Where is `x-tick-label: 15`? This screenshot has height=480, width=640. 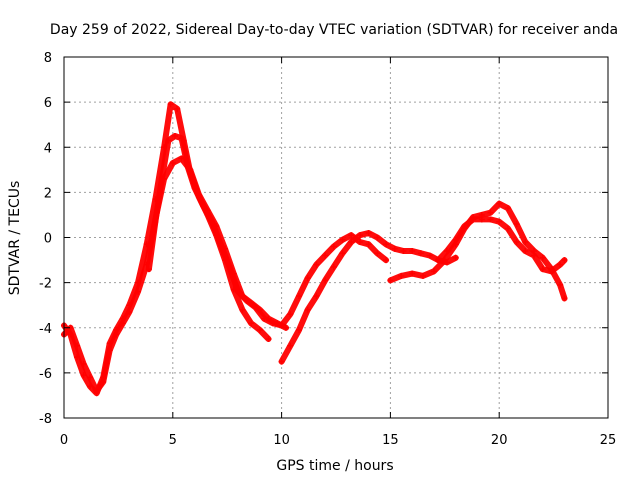
x-tick-label: 15 is located at coordinates (390, 440).